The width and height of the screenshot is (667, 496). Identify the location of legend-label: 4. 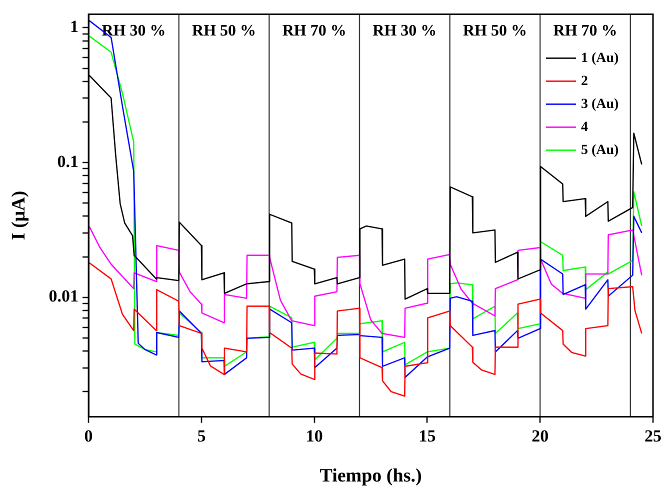
(584, 127).